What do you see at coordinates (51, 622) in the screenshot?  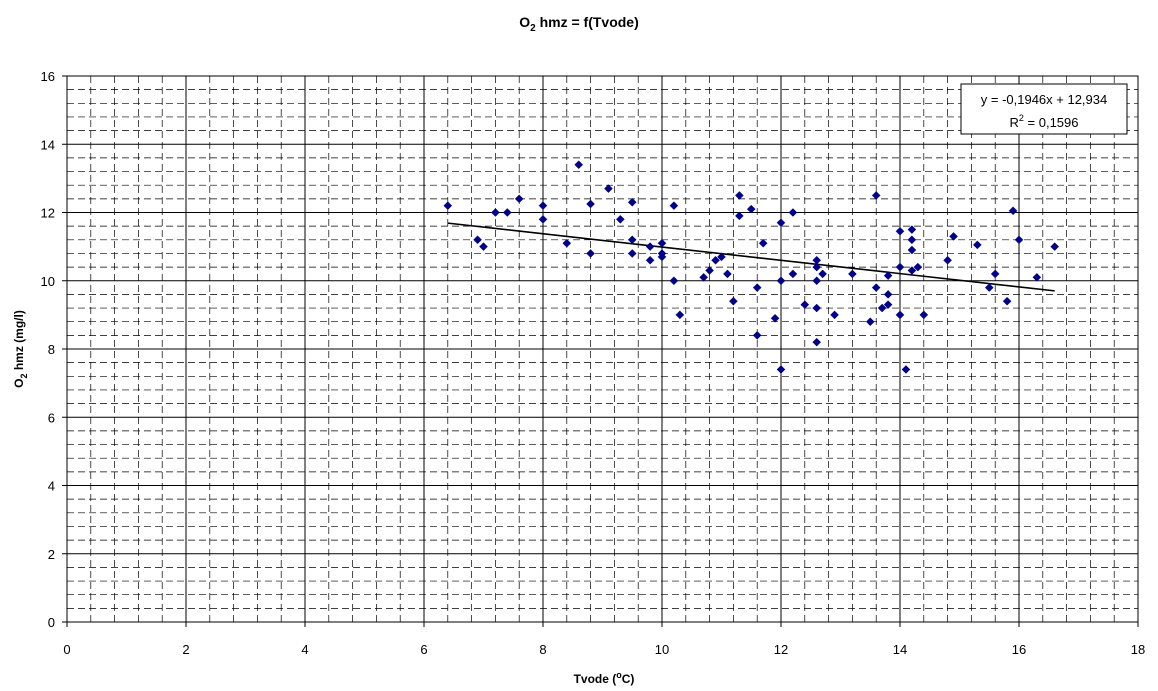 I see `y-tick-label: 0` at bounding box center [51, 622].